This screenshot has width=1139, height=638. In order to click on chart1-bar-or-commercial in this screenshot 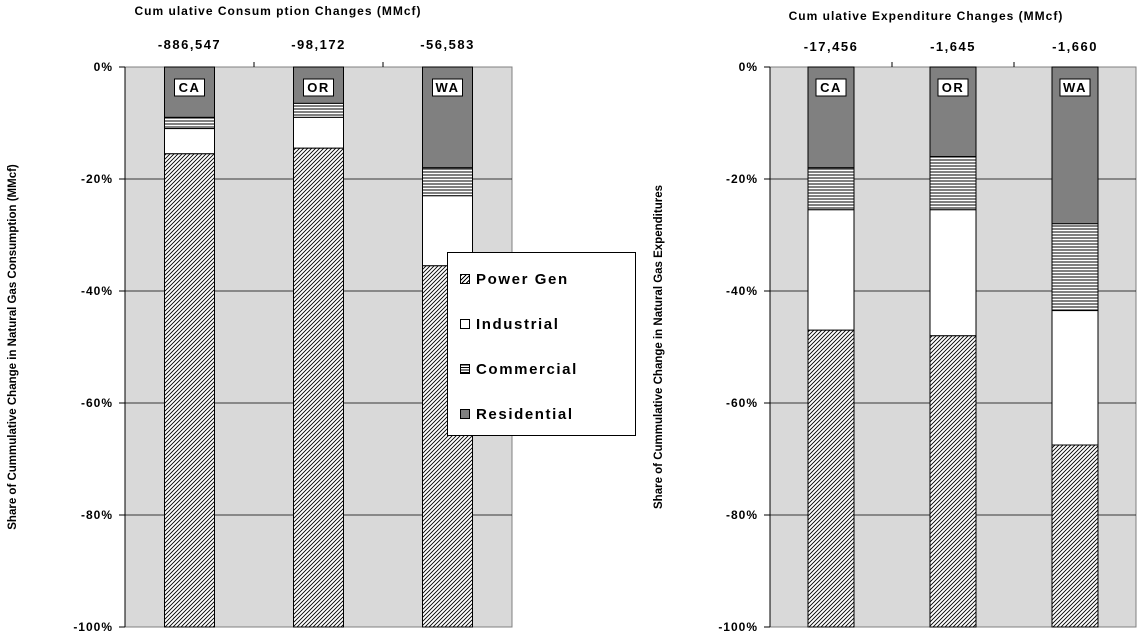, I will do `click(318, 110)`.